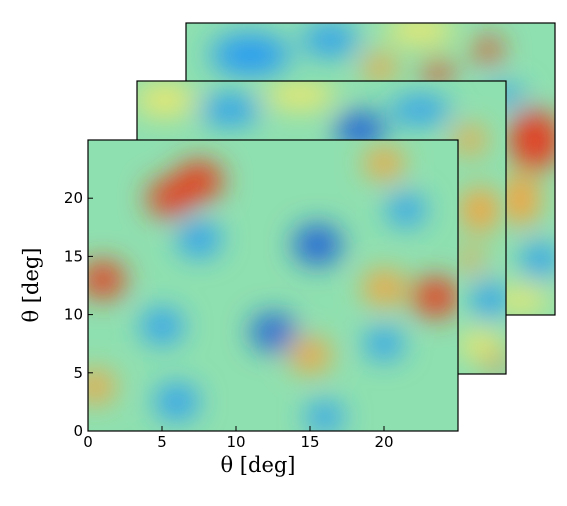  What do you see at coordinates (235, 442) in the screenshot?
I see `x-tick-label-2: 10` at bounding box center [235, 442].